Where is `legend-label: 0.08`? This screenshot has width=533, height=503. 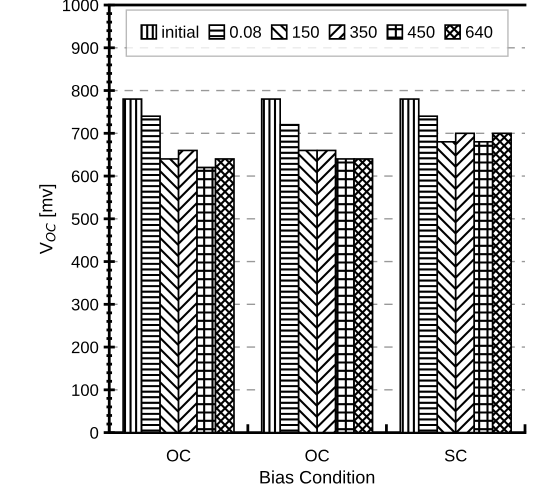 legend-label: 0.08 is located at coordinates (246, 32).